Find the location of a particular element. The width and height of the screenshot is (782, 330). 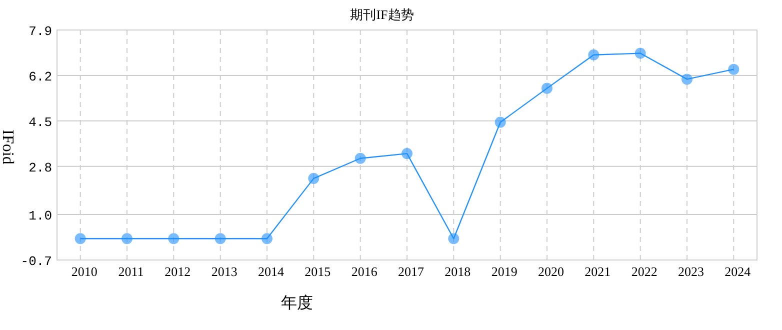

x-tick-label: 2013 is located at coordinates (224, 271).